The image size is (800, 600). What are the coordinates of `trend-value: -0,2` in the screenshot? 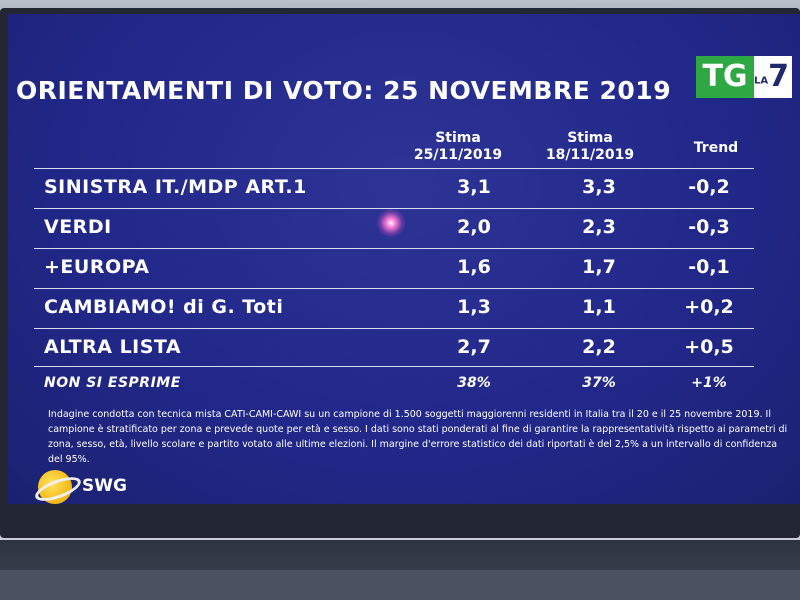 It's located at (709, 187).